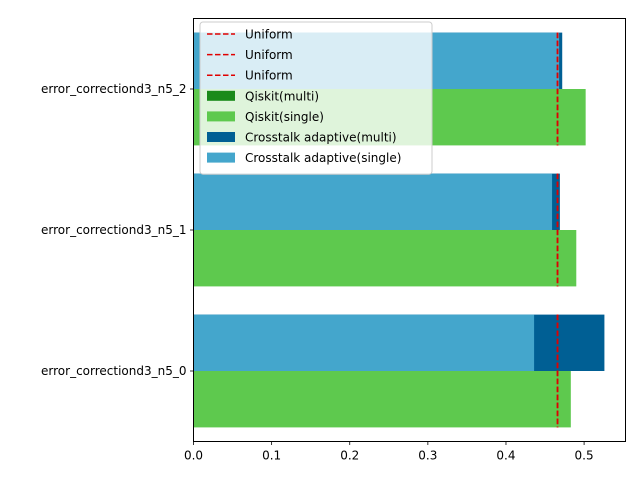 The height and width of the screenshot is (480, 640). Describe the element at coordinates (221, 157) in the screenshot. I see `legend-marker-crosstalk-adaptive-single-` at that location.